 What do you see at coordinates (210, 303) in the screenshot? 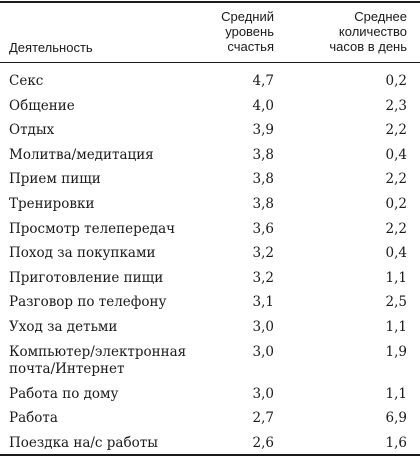
I see `table-row: Разговор по телефону 3,1 2,5` at bounding box center [210, 303].